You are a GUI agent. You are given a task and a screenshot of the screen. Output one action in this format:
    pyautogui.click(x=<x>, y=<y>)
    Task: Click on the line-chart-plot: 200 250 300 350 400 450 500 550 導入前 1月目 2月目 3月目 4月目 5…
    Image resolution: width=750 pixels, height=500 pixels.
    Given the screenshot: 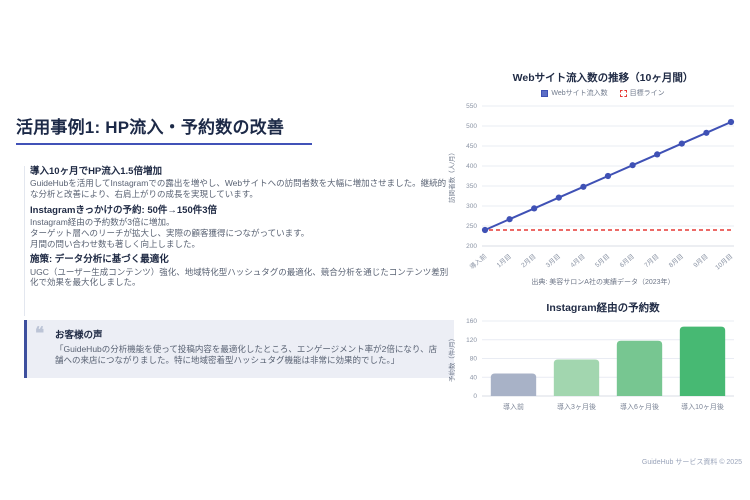 What is the action you would take?
    pyautogui.click(x=591, y=187)
    